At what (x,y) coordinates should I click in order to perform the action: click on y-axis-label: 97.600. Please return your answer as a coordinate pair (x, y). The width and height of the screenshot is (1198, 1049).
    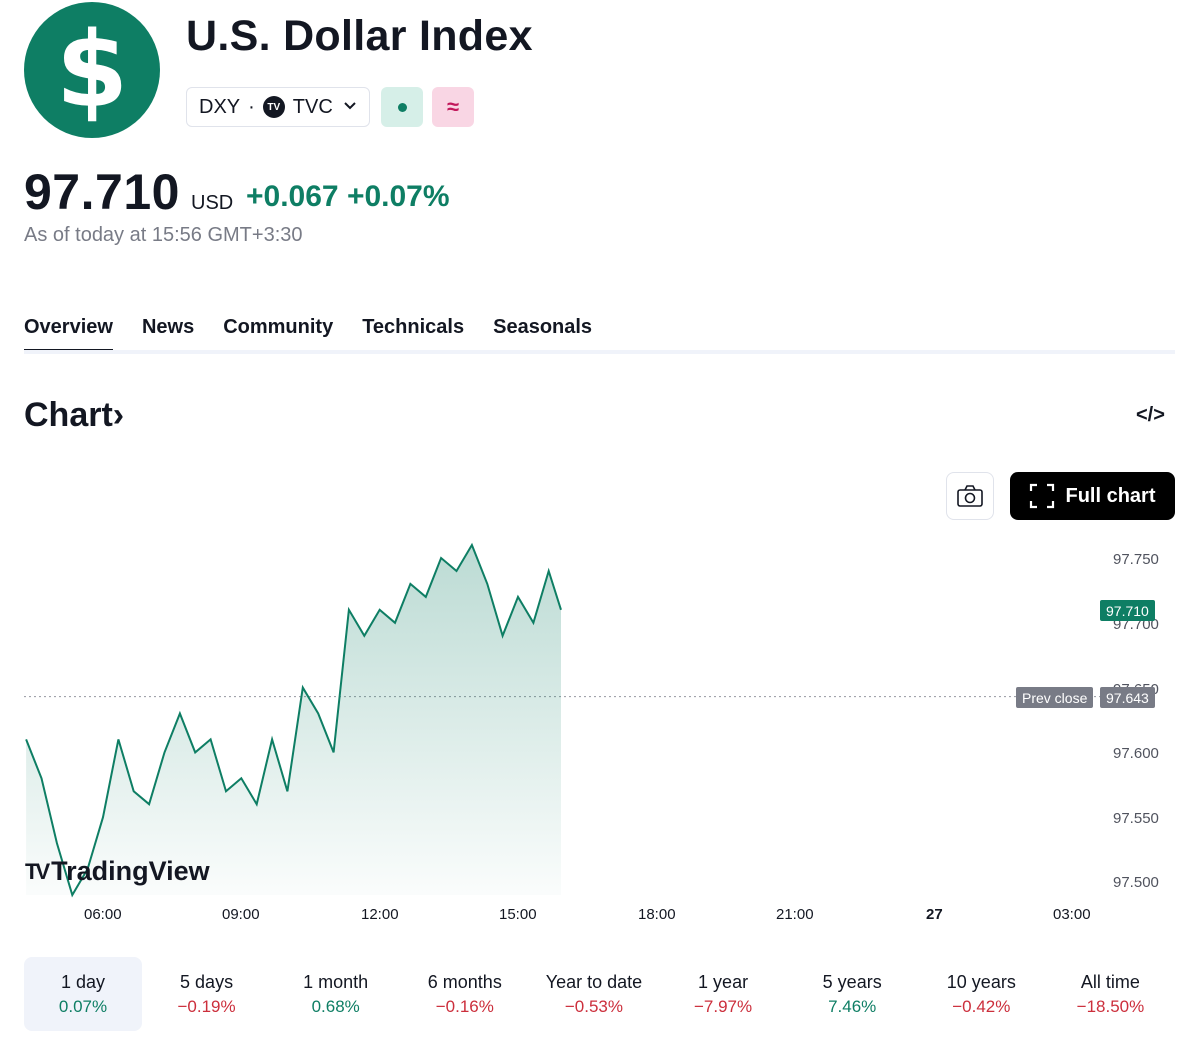
    Looking at the image, I should click on (1136, 753).